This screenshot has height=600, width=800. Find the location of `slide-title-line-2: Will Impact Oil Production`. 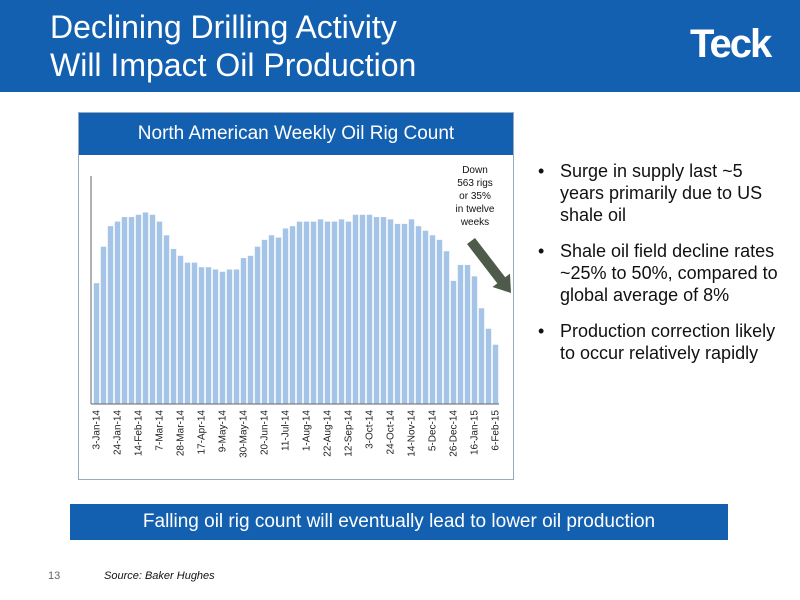

slide-title-line-2: Will Impact Oil Production is located at coordinates (233, 65).